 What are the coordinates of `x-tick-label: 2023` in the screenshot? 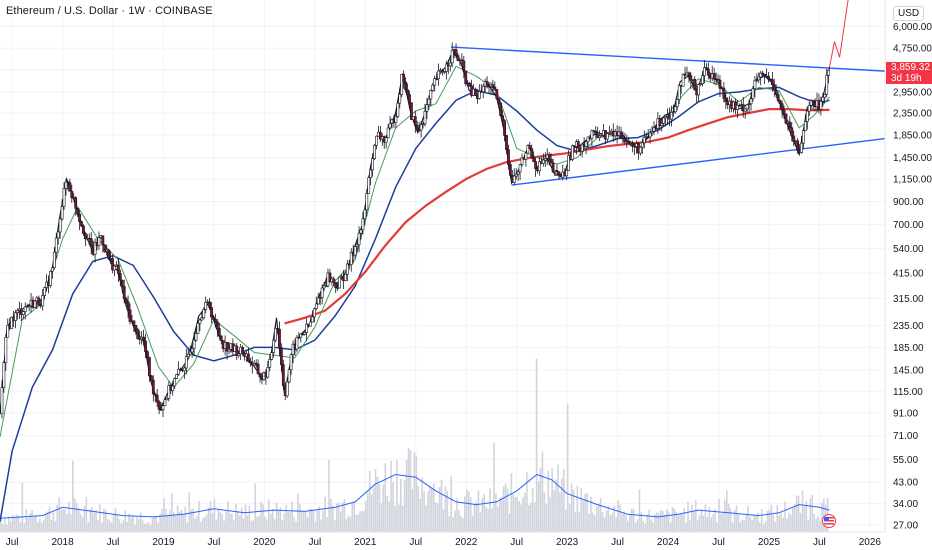 It's located at (567, 542).